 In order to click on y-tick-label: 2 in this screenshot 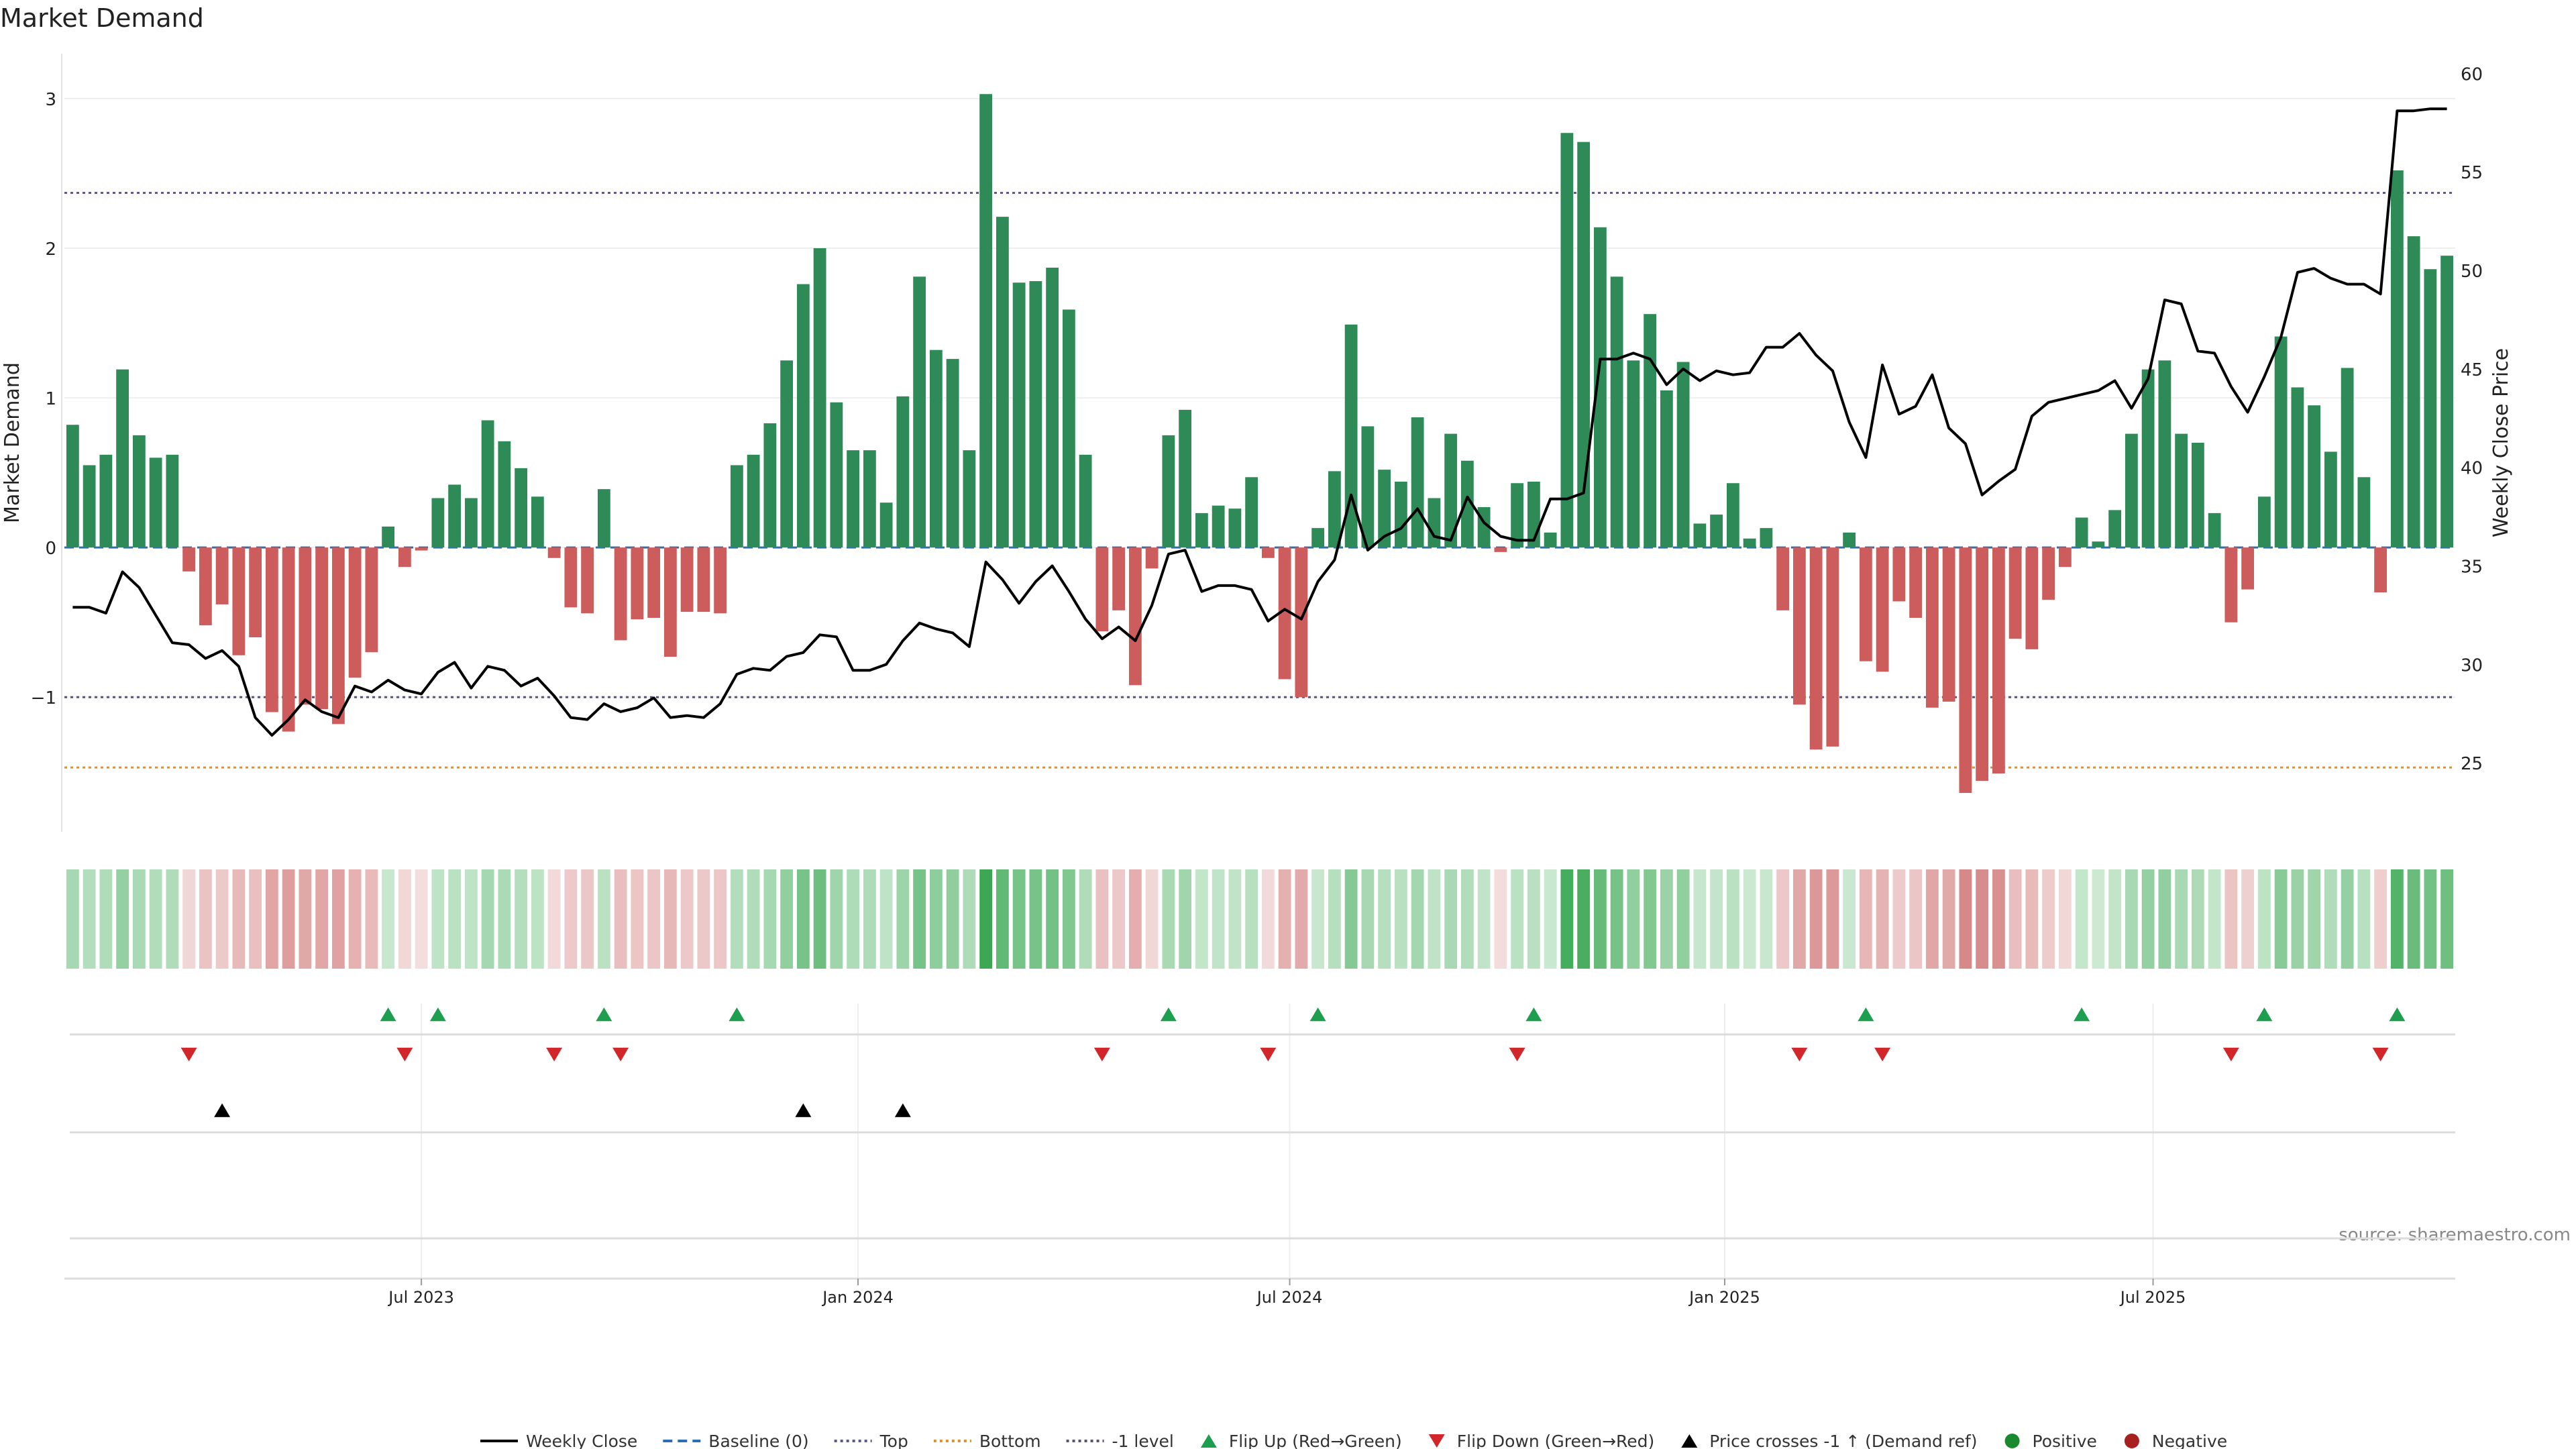, I will do `click(50, 249)`.